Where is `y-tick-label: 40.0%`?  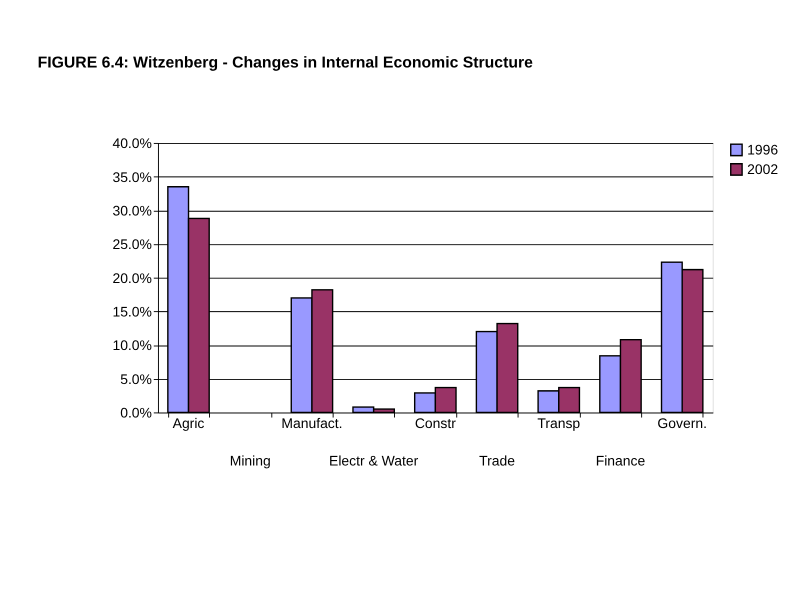
y-tick-label: 40.0% is located at coordinates (132, 143).